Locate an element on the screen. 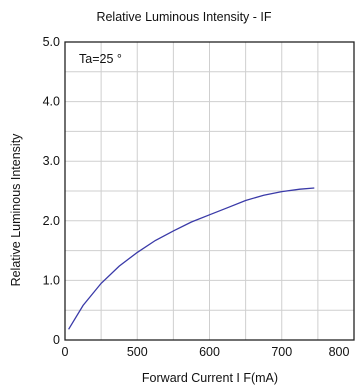 The width and height of the screenshot is (358, 392). chart-title: Relative Luminous Intensity - IF is located at coordinates (183, 17).